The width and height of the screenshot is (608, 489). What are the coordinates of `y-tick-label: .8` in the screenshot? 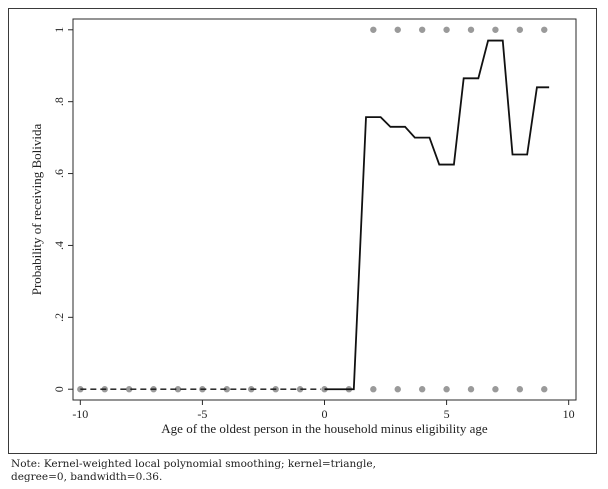 It's located at (59, 101).